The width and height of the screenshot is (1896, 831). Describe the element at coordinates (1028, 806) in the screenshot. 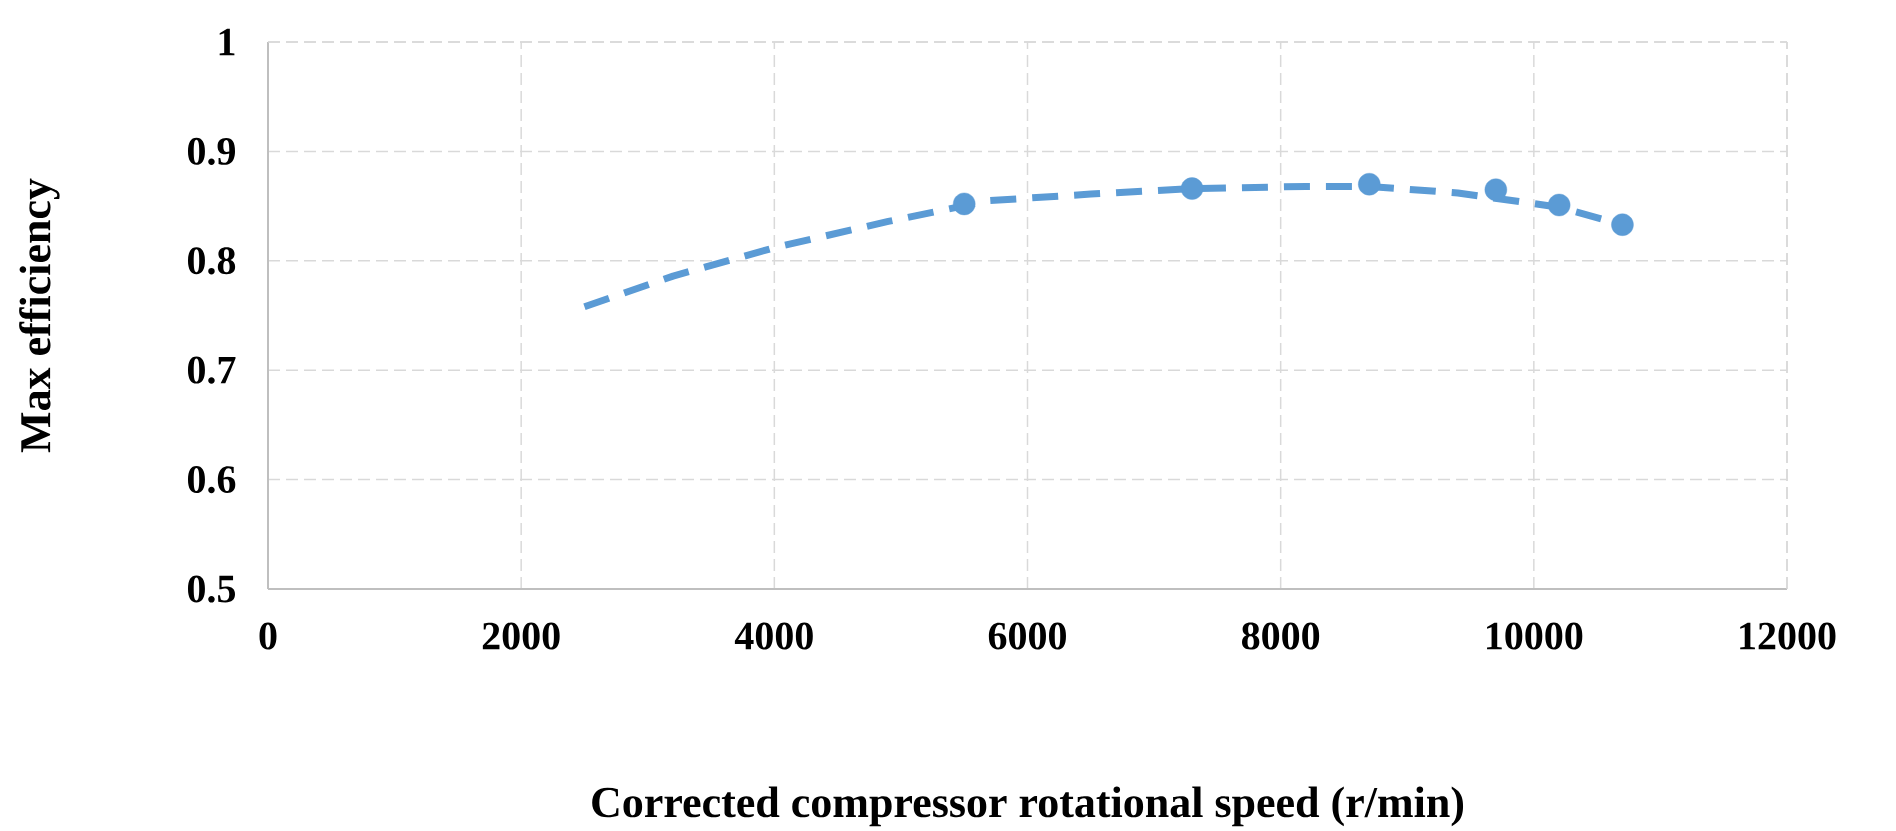

I see `x-axis-title: Corrected compressor rotational speed (r/min)` at that location.